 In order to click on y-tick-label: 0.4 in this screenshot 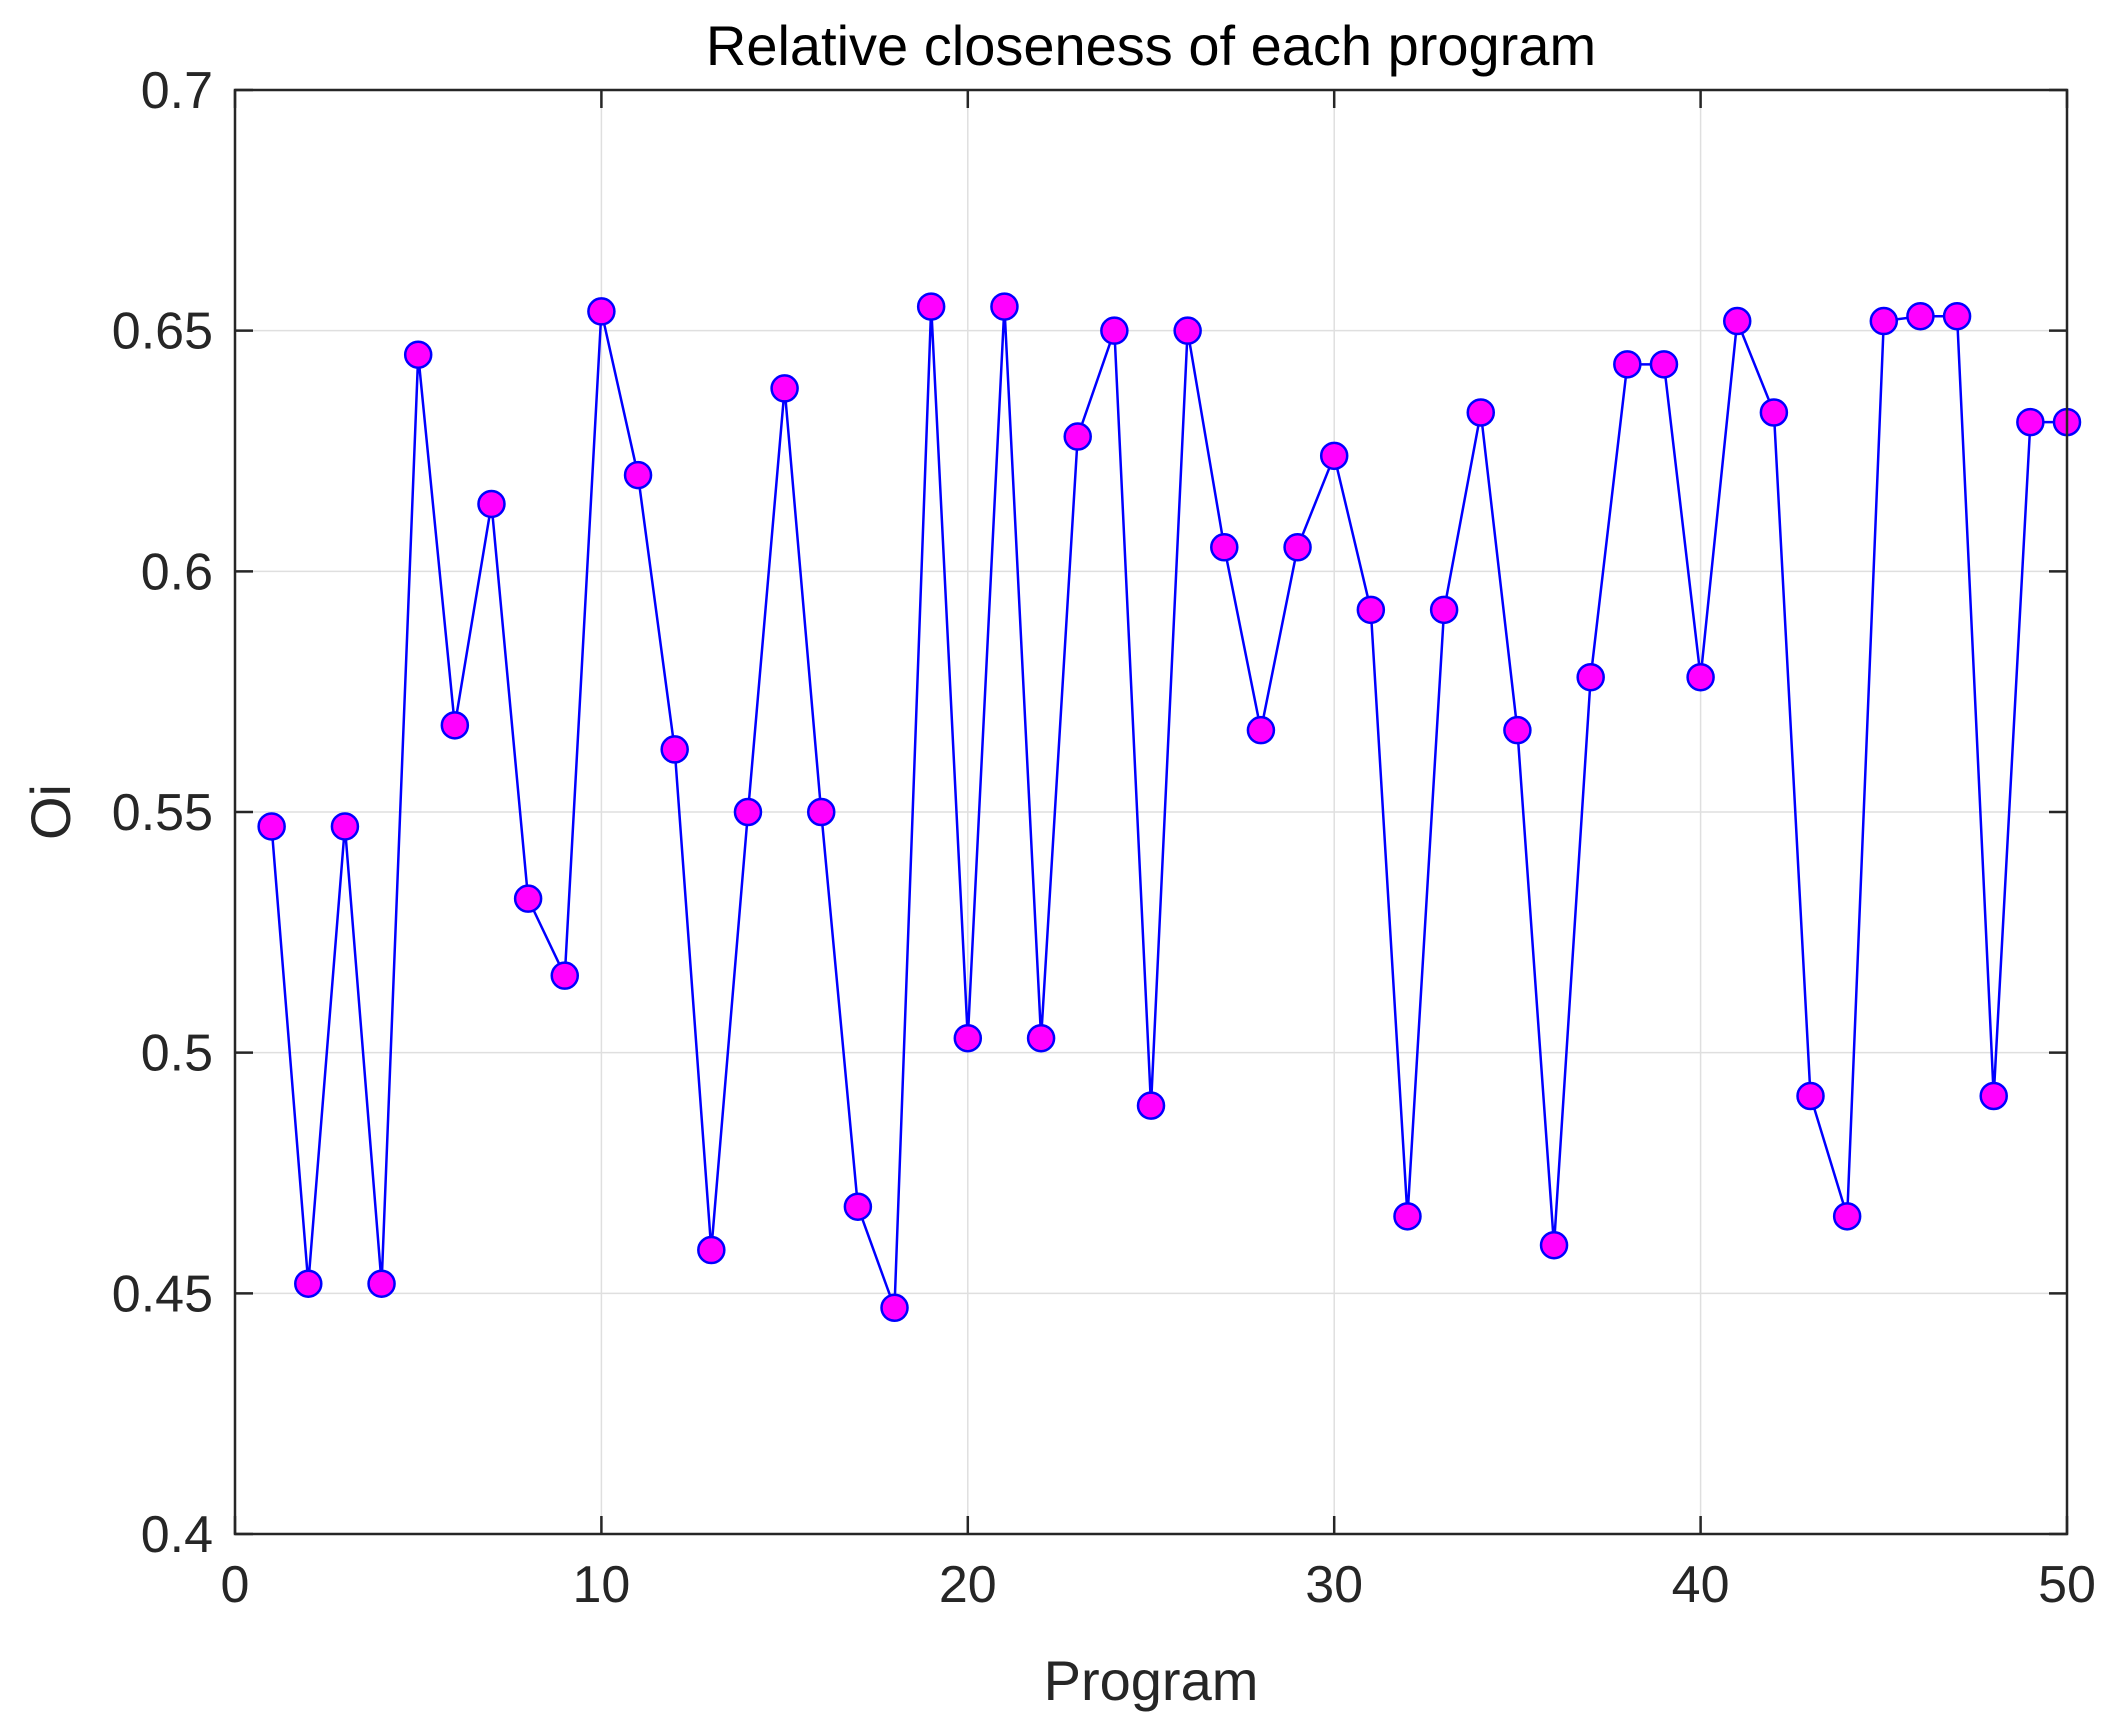, I will do `click(177, 1535)`.